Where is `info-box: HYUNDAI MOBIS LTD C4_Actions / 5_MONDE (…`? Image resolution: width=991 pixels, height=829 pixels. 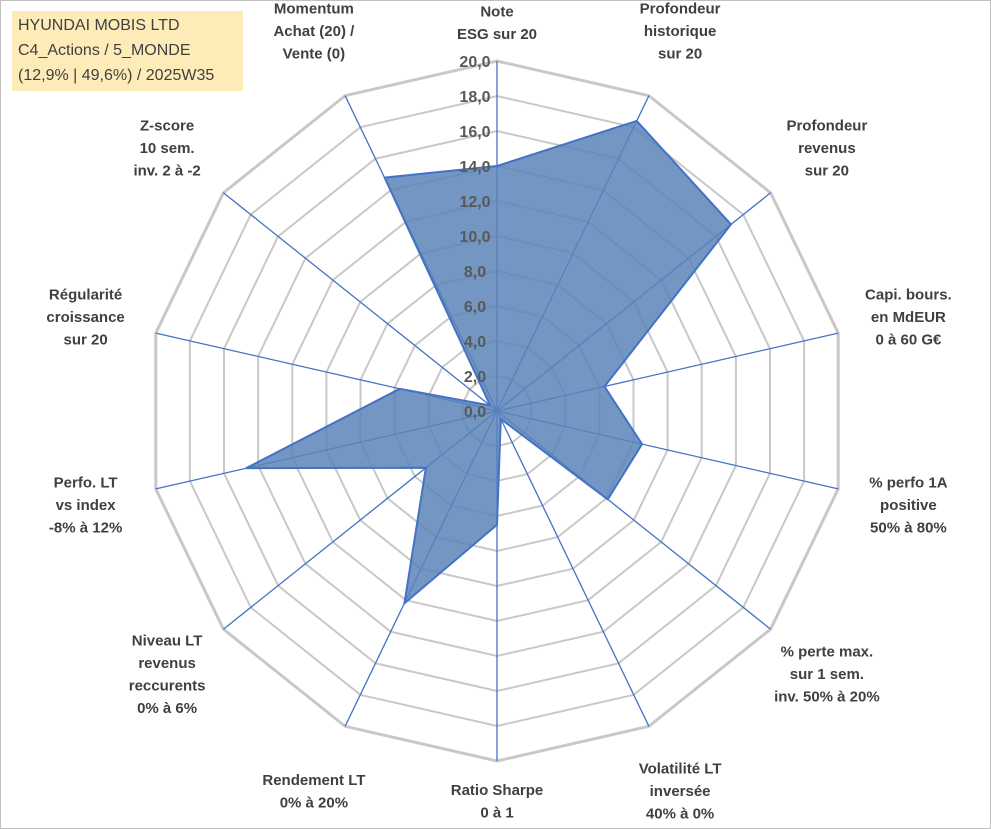 info-box: HYUNDAI MOBIS LTD C4_Actions / 5_MONDE (… is located at coordinates (127, 51).